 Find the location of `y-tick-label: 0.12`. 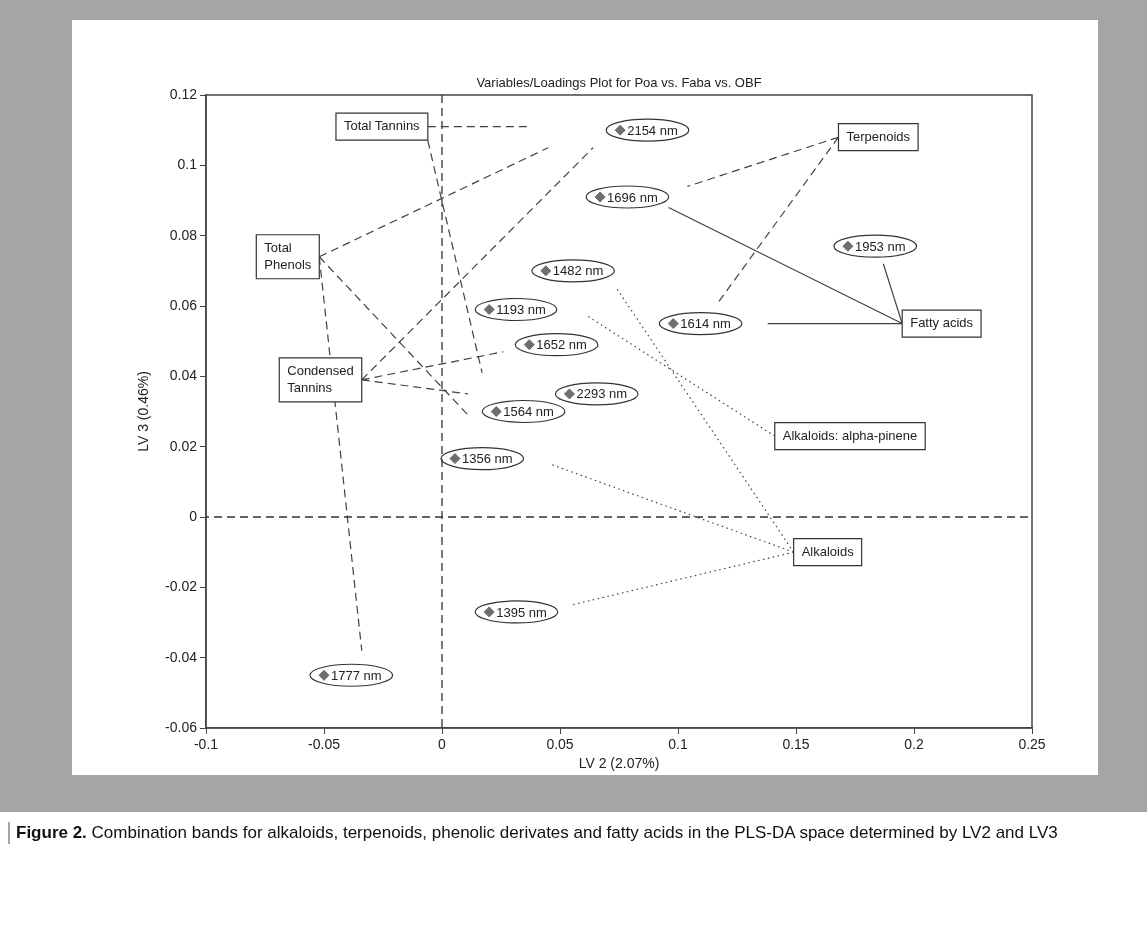

y-tick-label: 0.12 is located at coordinates (183, 93).